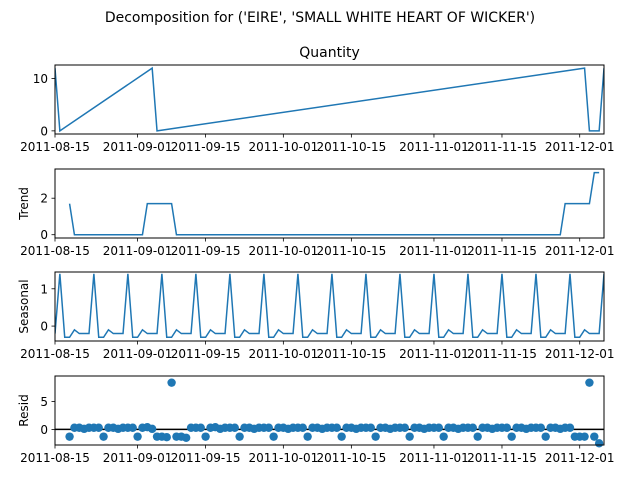  I want to click on trend-x-tick-label: 2011-11-15, so click(502, 251).